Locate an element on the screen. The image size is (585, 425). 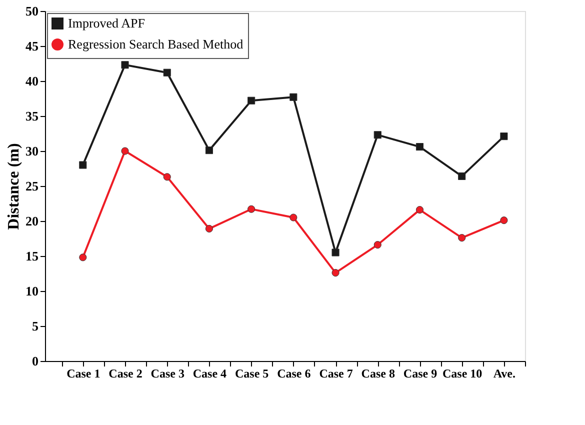
y-tick-label: 45 is located at coordinates (32, 46).